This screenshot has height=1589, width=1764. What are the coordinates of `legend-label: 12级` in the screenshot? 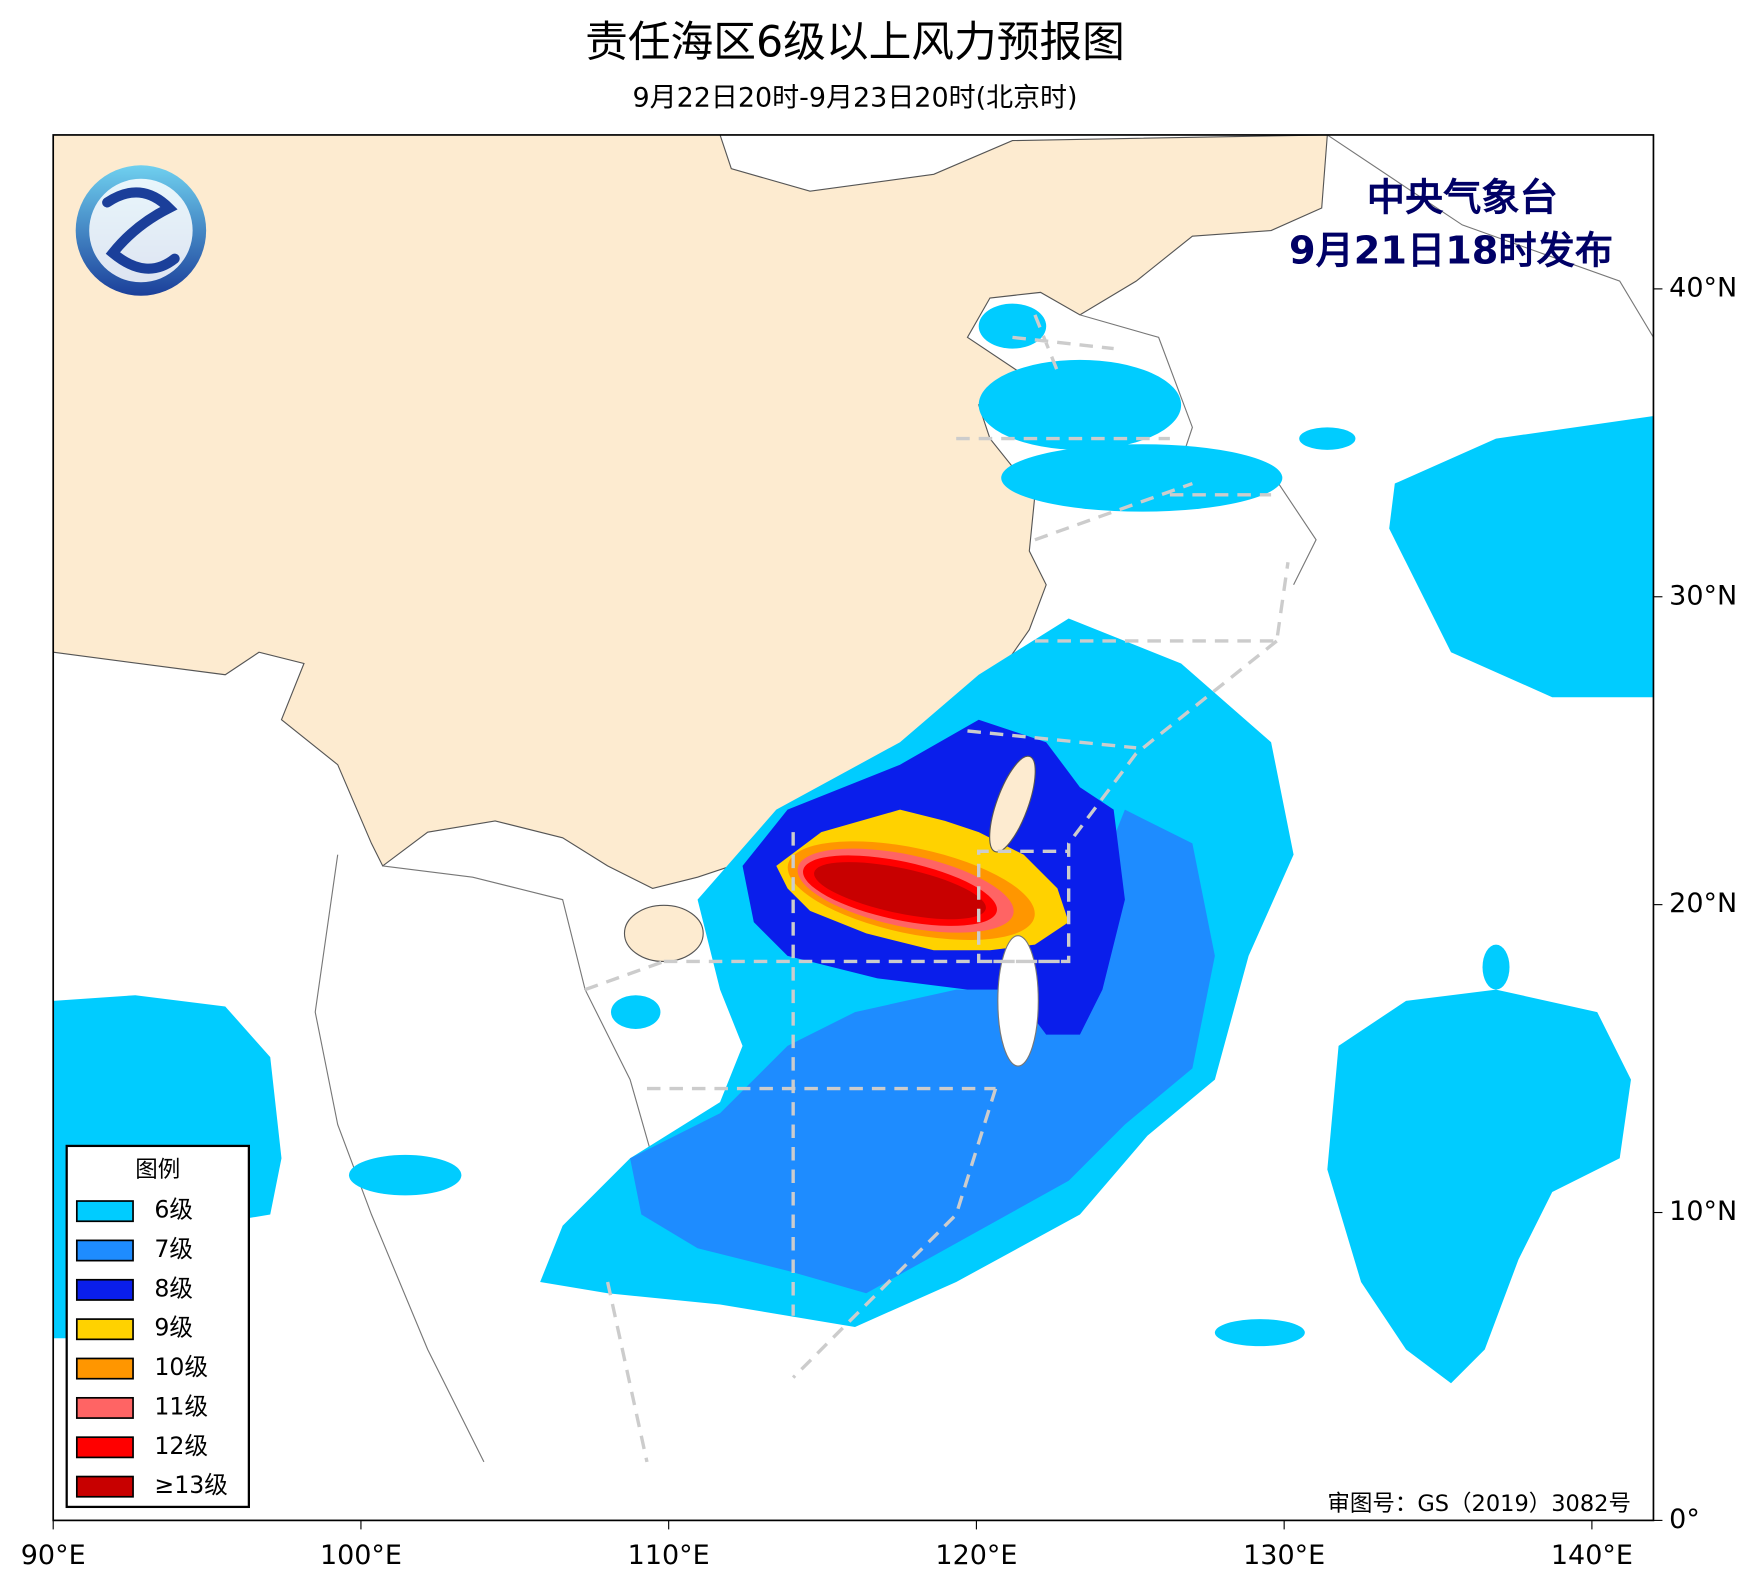 It's located at (181, 1446).